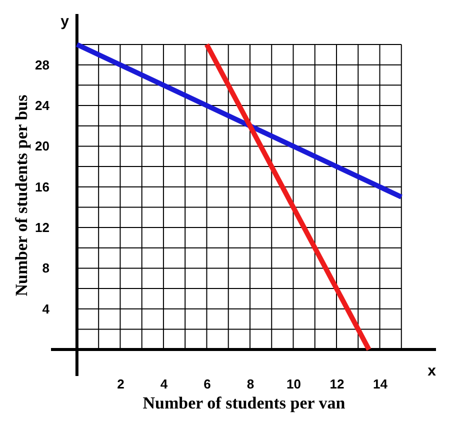 Image resolution: width=450 pixels, height=423 pixels. I want to click on y-tick-label: 8, so click(46, 268).